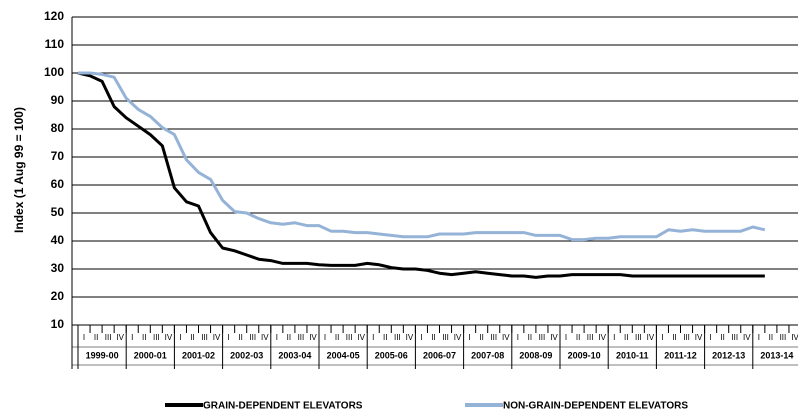 This screenshot has width=798, height=415. What do you see at coordinates (584, 355) in the screenshot?
I see `group-label: 2009-10` at bounding box center [584, 355].